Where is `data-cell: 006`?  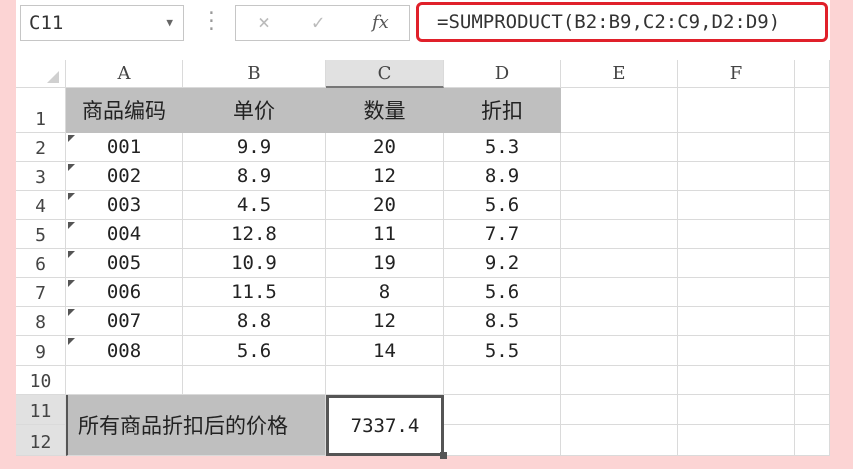 data-cell: 006 is located at coordinates (124, 292).